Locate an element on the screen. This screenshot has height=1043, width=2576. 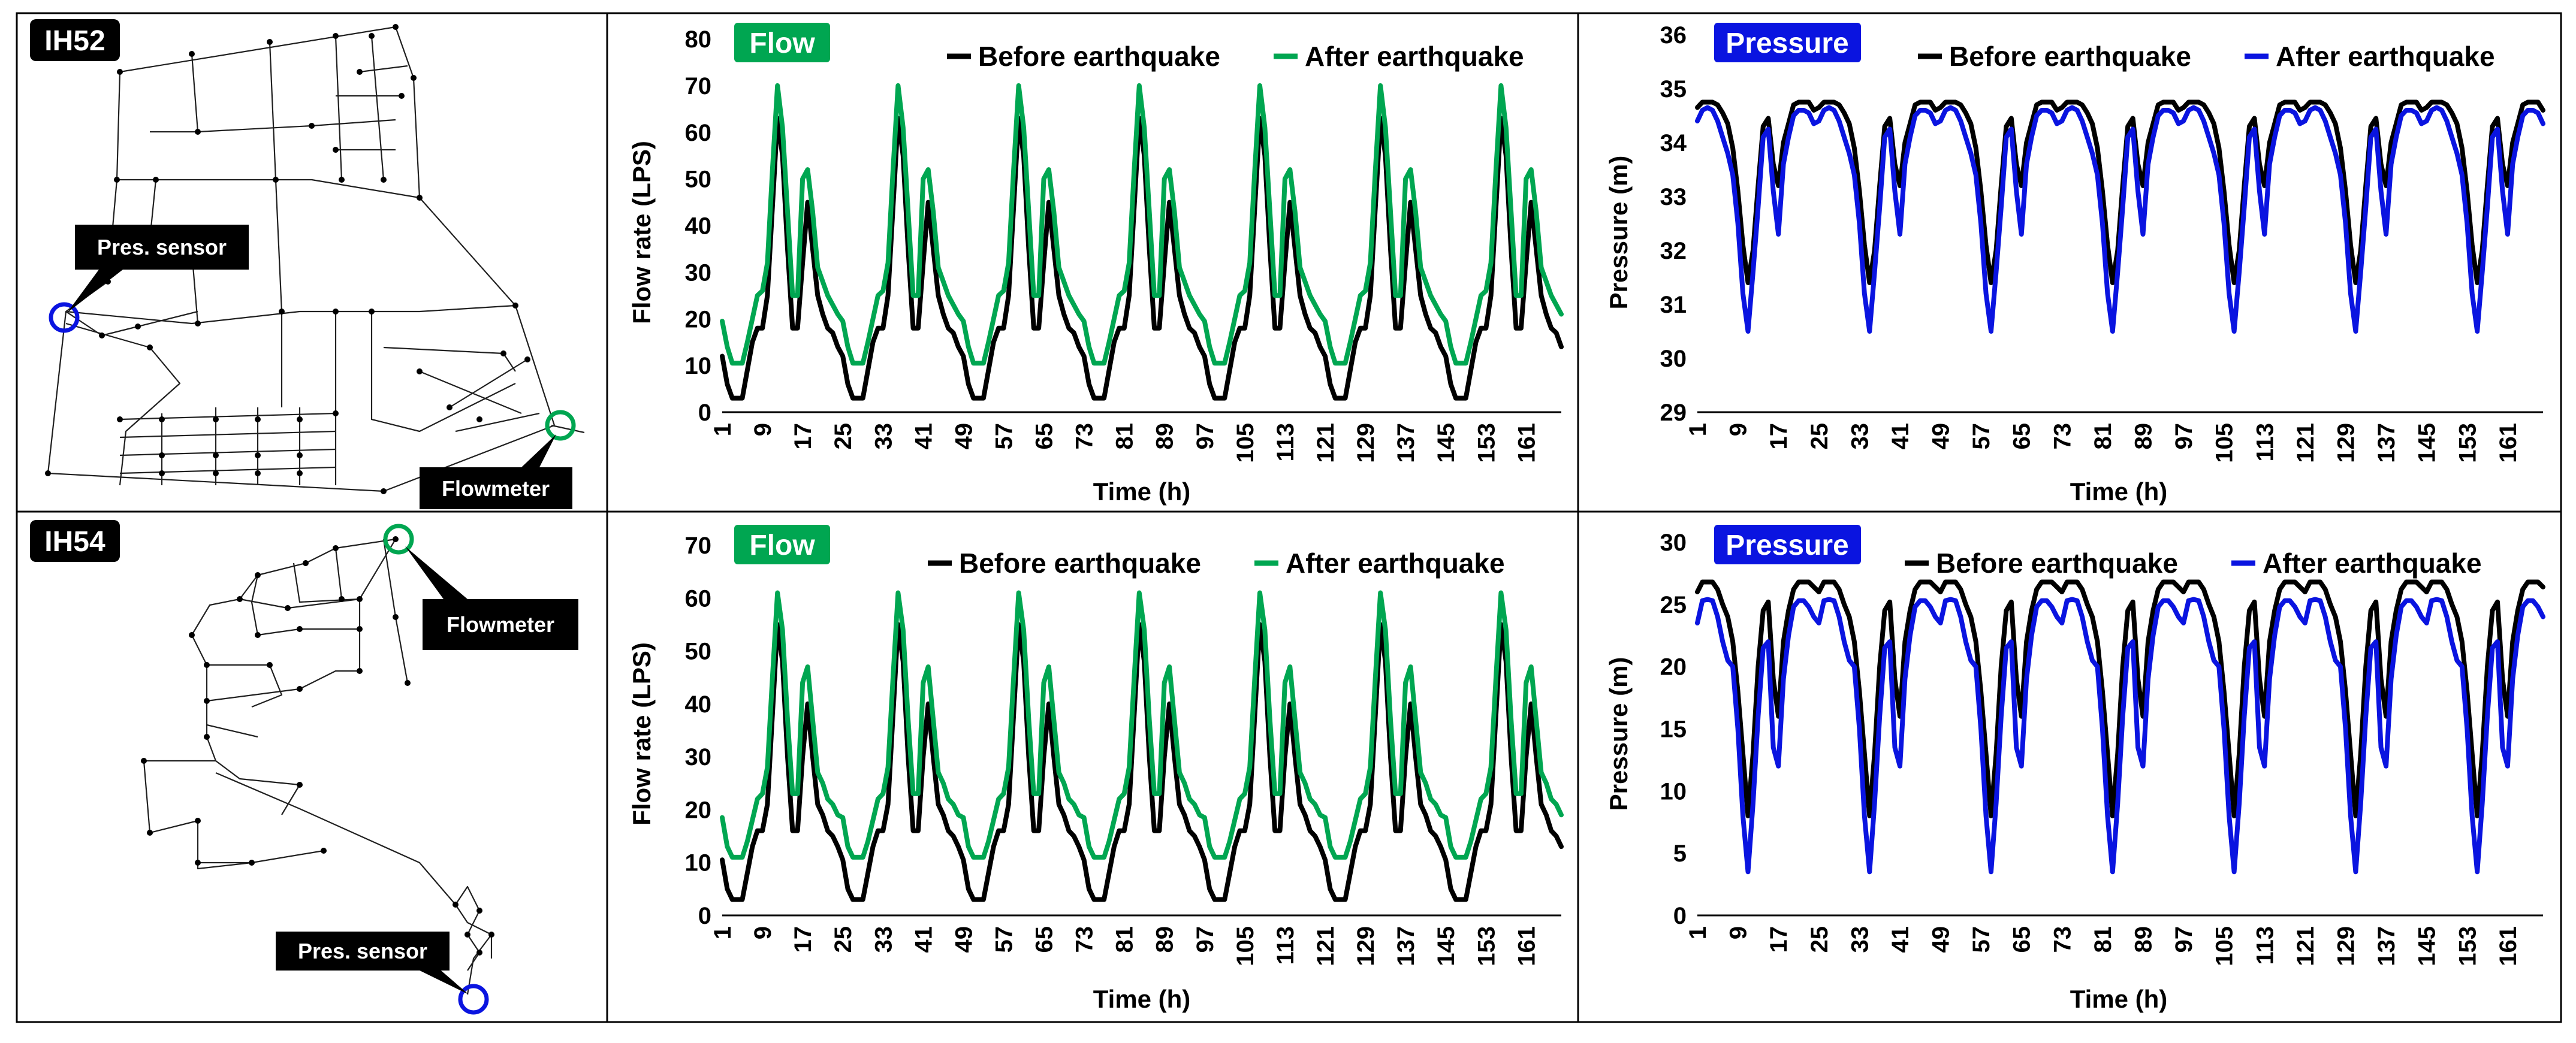
ih54-pressure-series-after-line is located at coordinates (2120, 736).